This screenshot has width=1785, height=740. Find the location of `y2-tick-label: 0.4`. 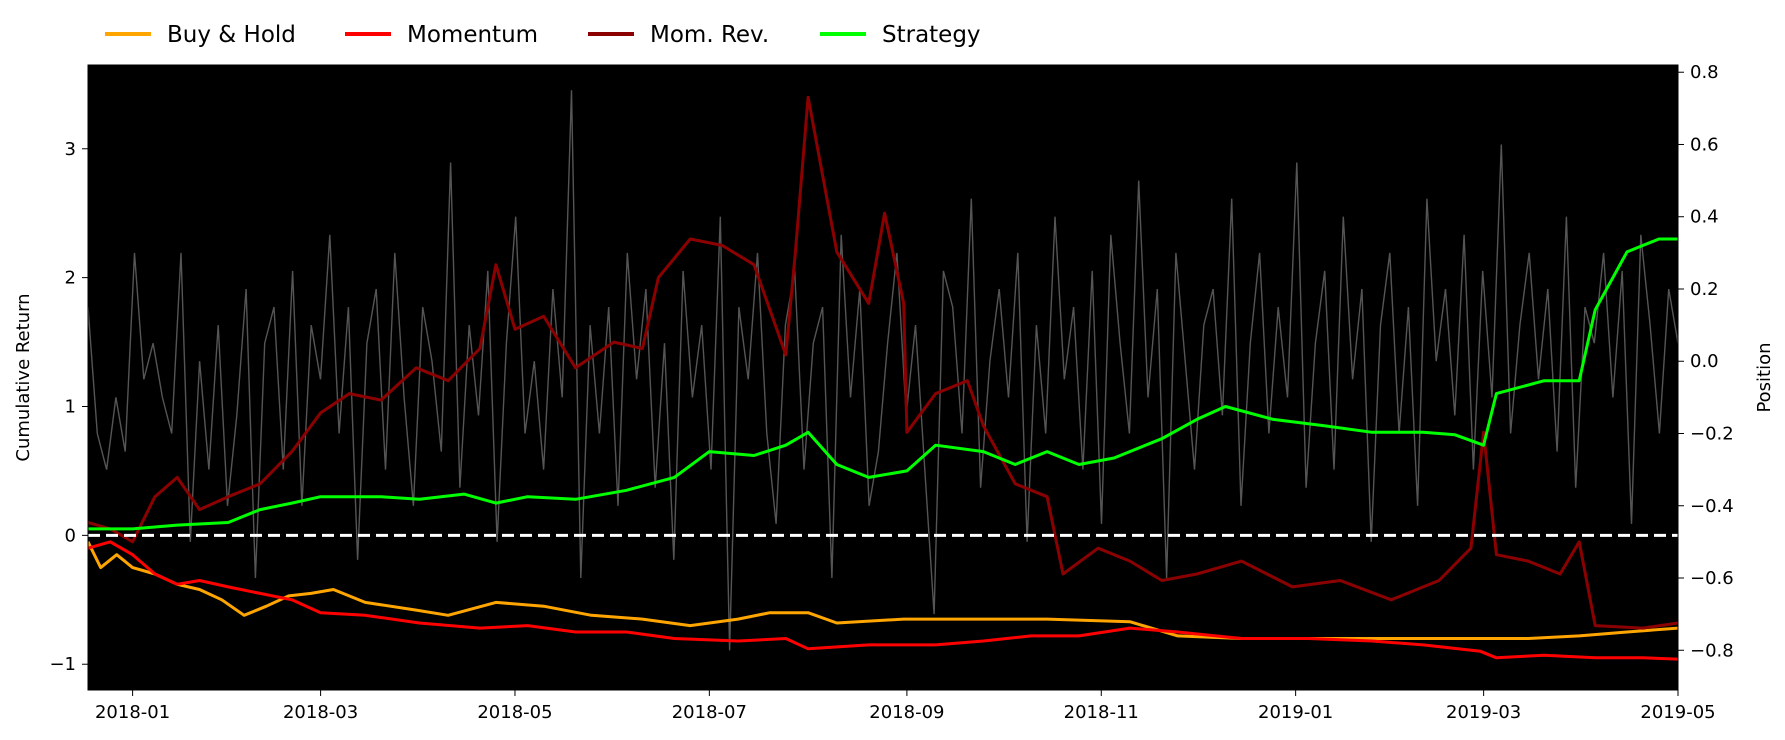

y2-tick-label: 0.4 is located at coordinates (1704, 217).